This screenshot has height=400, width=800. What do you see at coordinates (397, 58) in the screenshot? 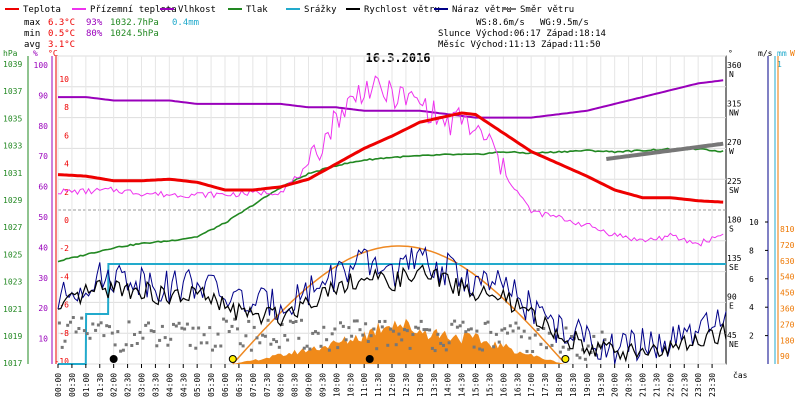
I see `chart-title: 16.3.2016` at bounding box center [397, 58].